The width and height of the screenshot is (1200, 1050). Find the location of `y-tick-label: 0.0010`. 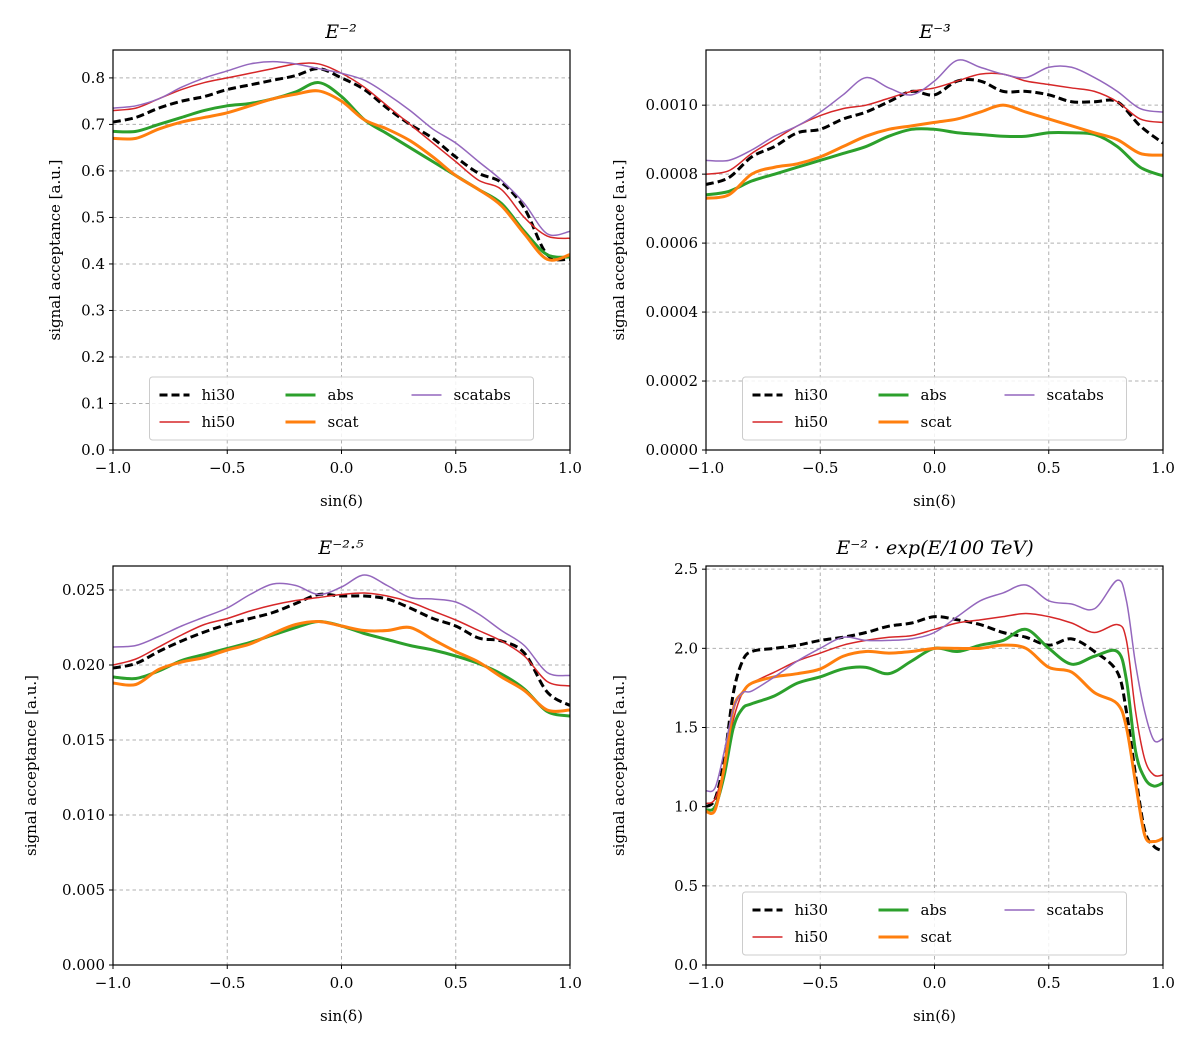

y-tick-label: 0.0010 is located at coordinates (672, 105).